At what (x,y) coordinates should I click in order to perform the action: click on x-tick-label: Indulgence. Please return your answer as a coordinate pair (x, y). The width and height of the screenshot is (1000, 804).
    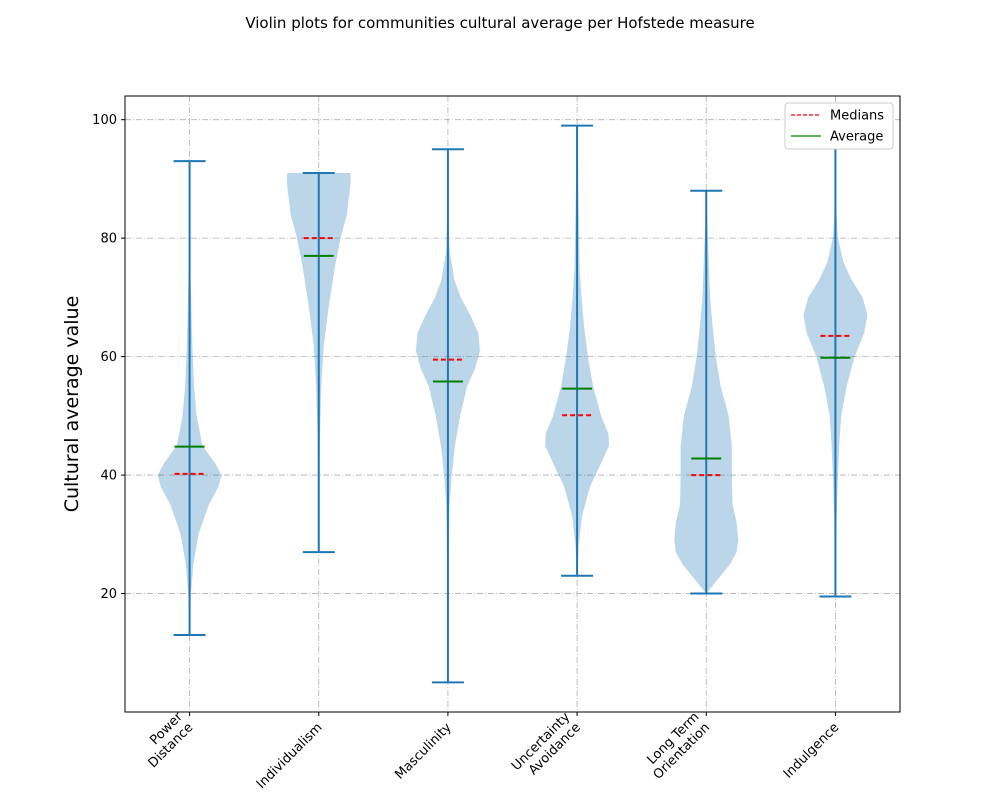
    Looking at the image, I should click on (811, 750).